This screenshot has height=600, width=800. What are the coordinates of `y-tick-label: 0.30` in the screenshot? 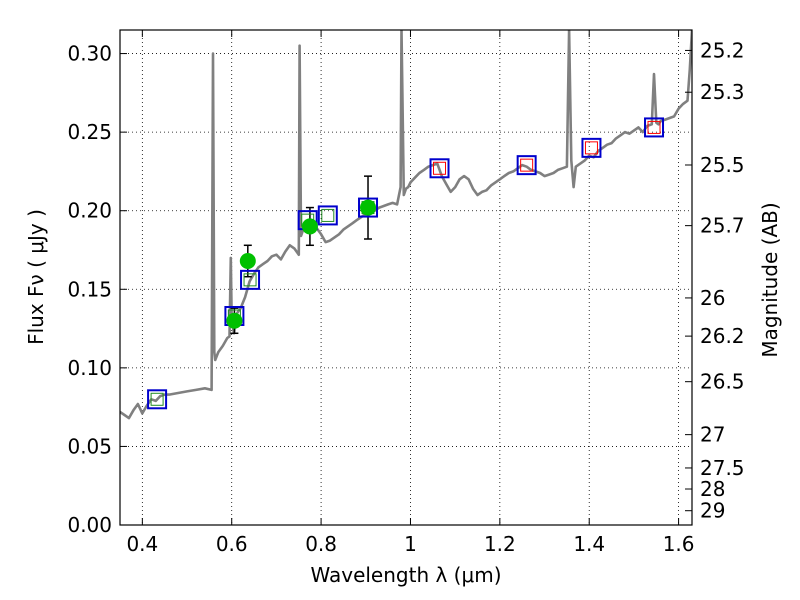 It's located at (89, 54).